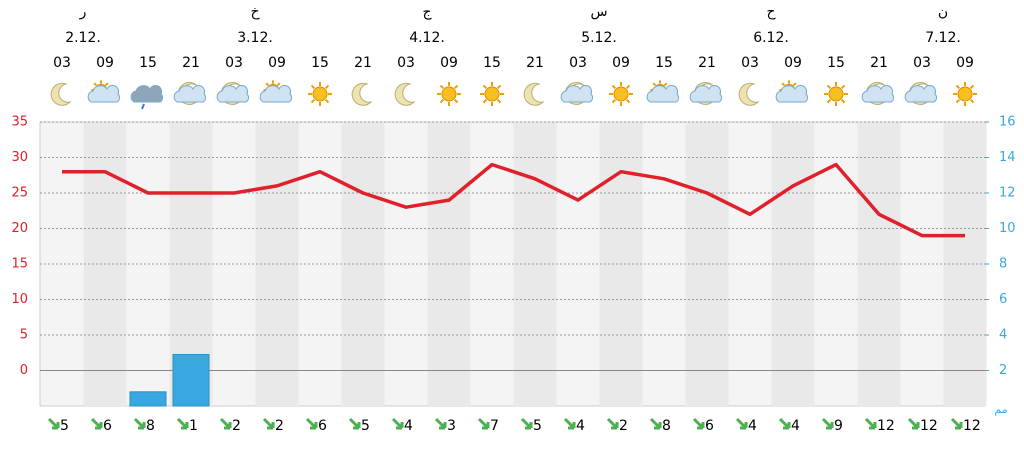  What do you see at coordinates (1007, 122) in the screenshot?
I see `y2-tick-label: 16` at bounding box center [1007, 122].